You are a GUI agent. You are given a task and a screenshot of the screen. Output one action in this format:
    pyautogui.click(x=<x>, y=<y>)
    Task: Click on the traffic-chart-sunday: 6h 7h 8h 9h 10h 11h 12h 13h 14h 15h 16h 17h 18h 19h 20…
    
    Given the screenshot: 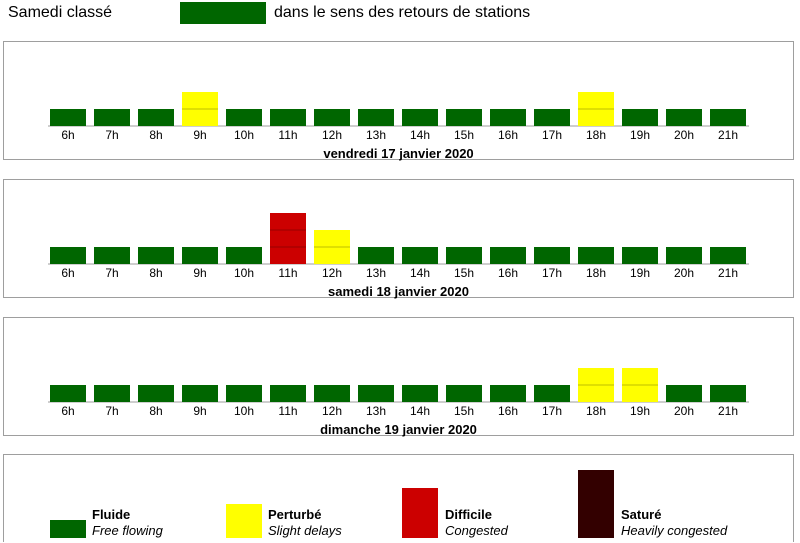 What is the action you would take?
    pyautogui.click(x=398, y=393)
    